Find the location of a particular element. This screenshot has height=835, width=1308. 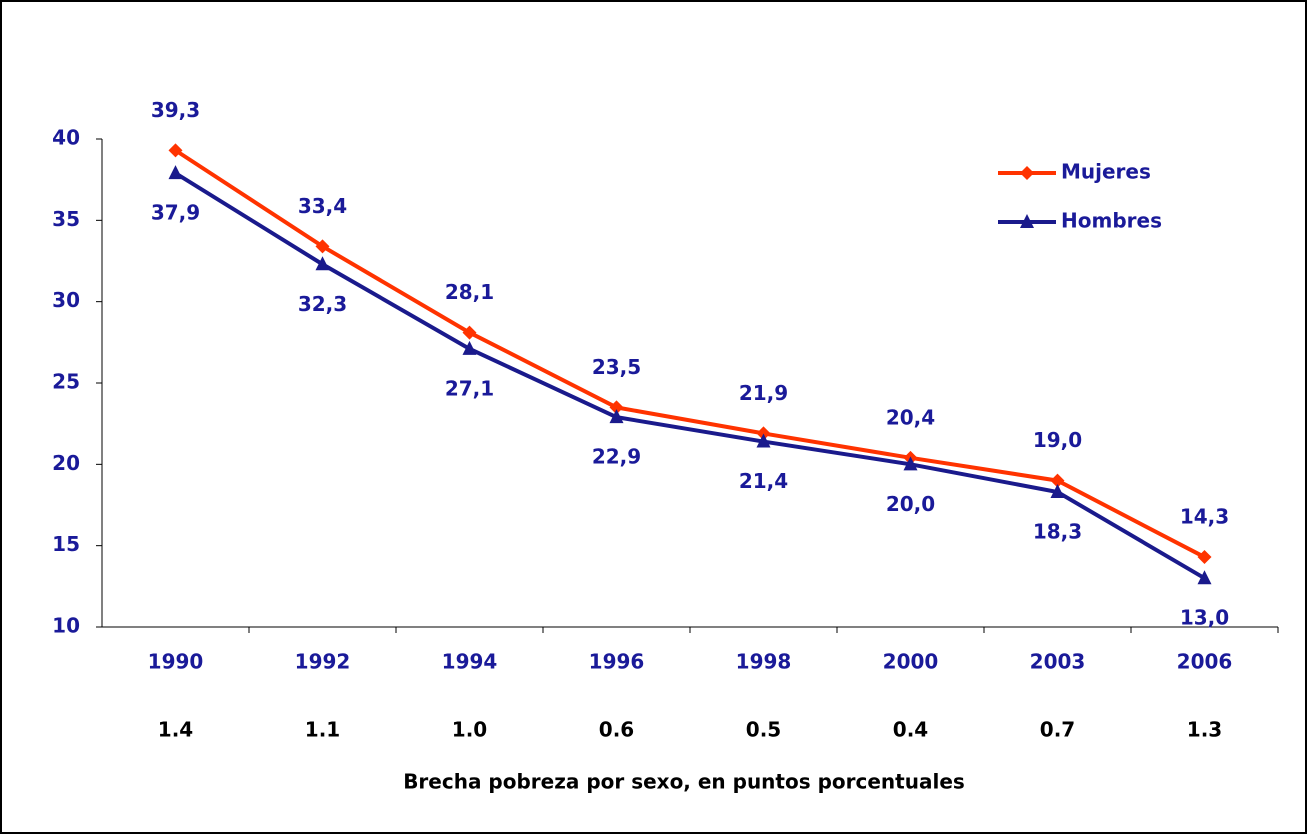

data-label: 21,9 is located at coordinates (763, 393).